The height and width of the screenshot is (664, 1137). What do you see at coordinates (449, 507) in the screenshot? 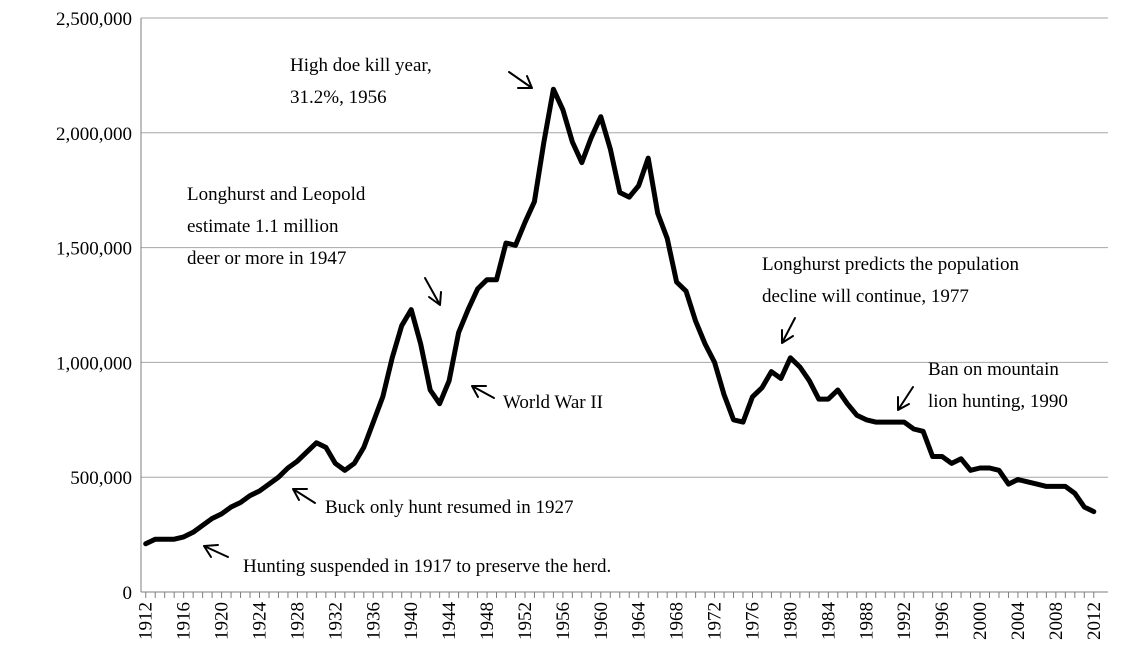
I see `annotation-buck-only: Buck only hunt resumed in 1927` at bounding box center [449, 507].